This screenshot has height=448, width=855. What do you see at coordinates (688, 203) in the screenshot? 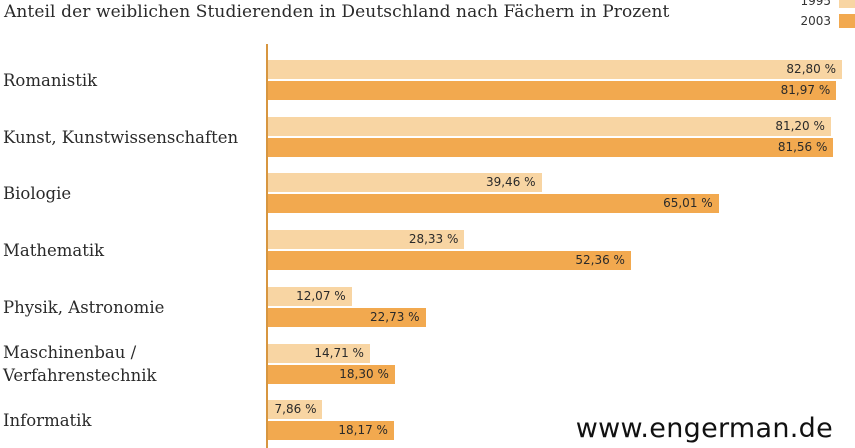
I see `bar-value-label-2003-biologie: 65,01 %` at bounding box center [688, 203].